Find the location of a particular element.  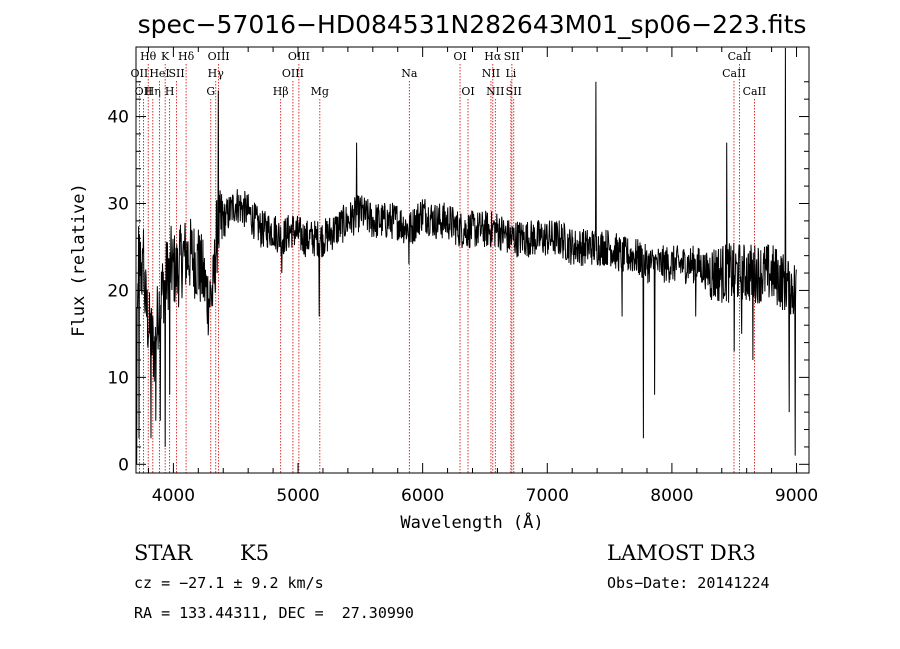

y-tick-label: 10 is located at coordinates (118, 378).